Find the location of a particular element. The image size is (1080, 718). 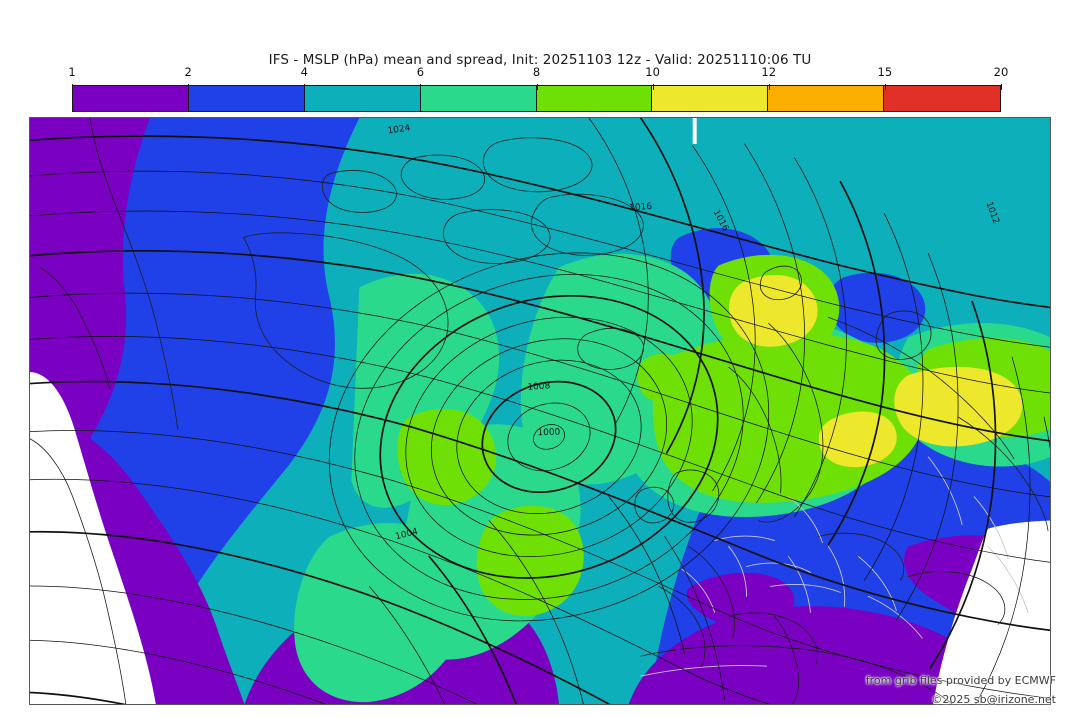

nodata-southwest is located at coordinates (93, 538).